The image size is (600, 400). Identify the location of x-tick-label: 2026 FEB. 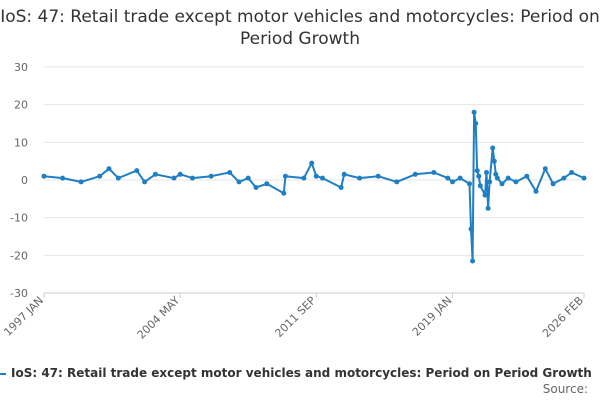
(563, 317).